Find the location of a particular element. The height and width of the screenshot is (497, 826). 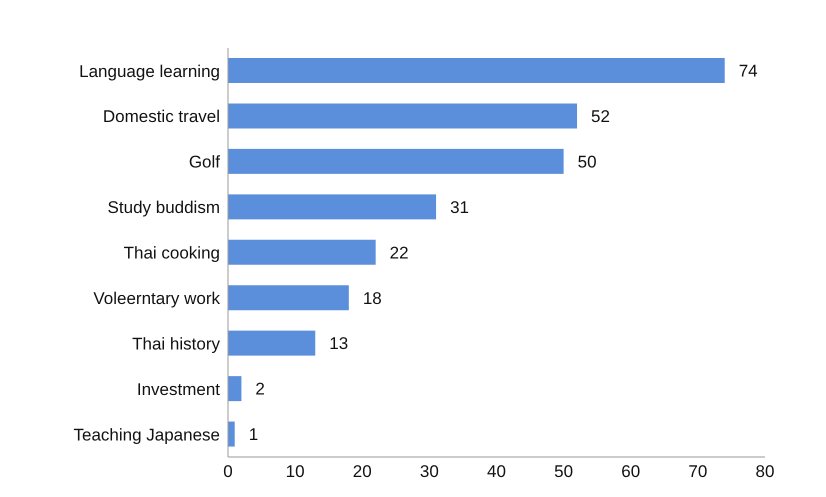

data-label: 22 is located at coordinates (399, 252).